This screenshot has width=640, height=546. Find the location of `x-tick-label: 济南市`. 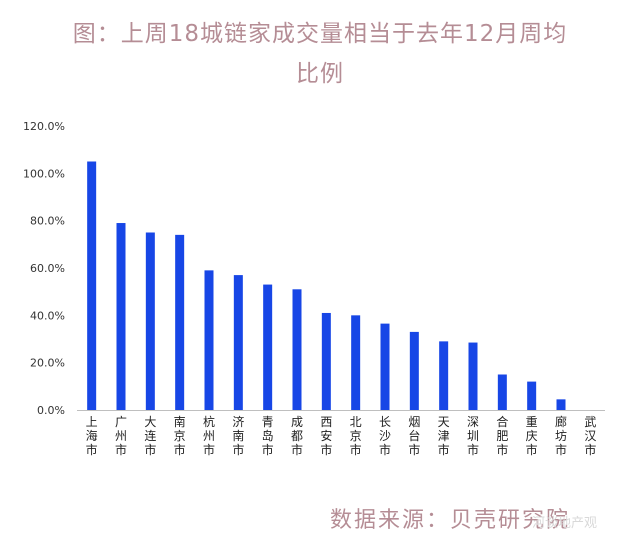

x-tick-label: 济南市 is located at coordinates (238, 435).